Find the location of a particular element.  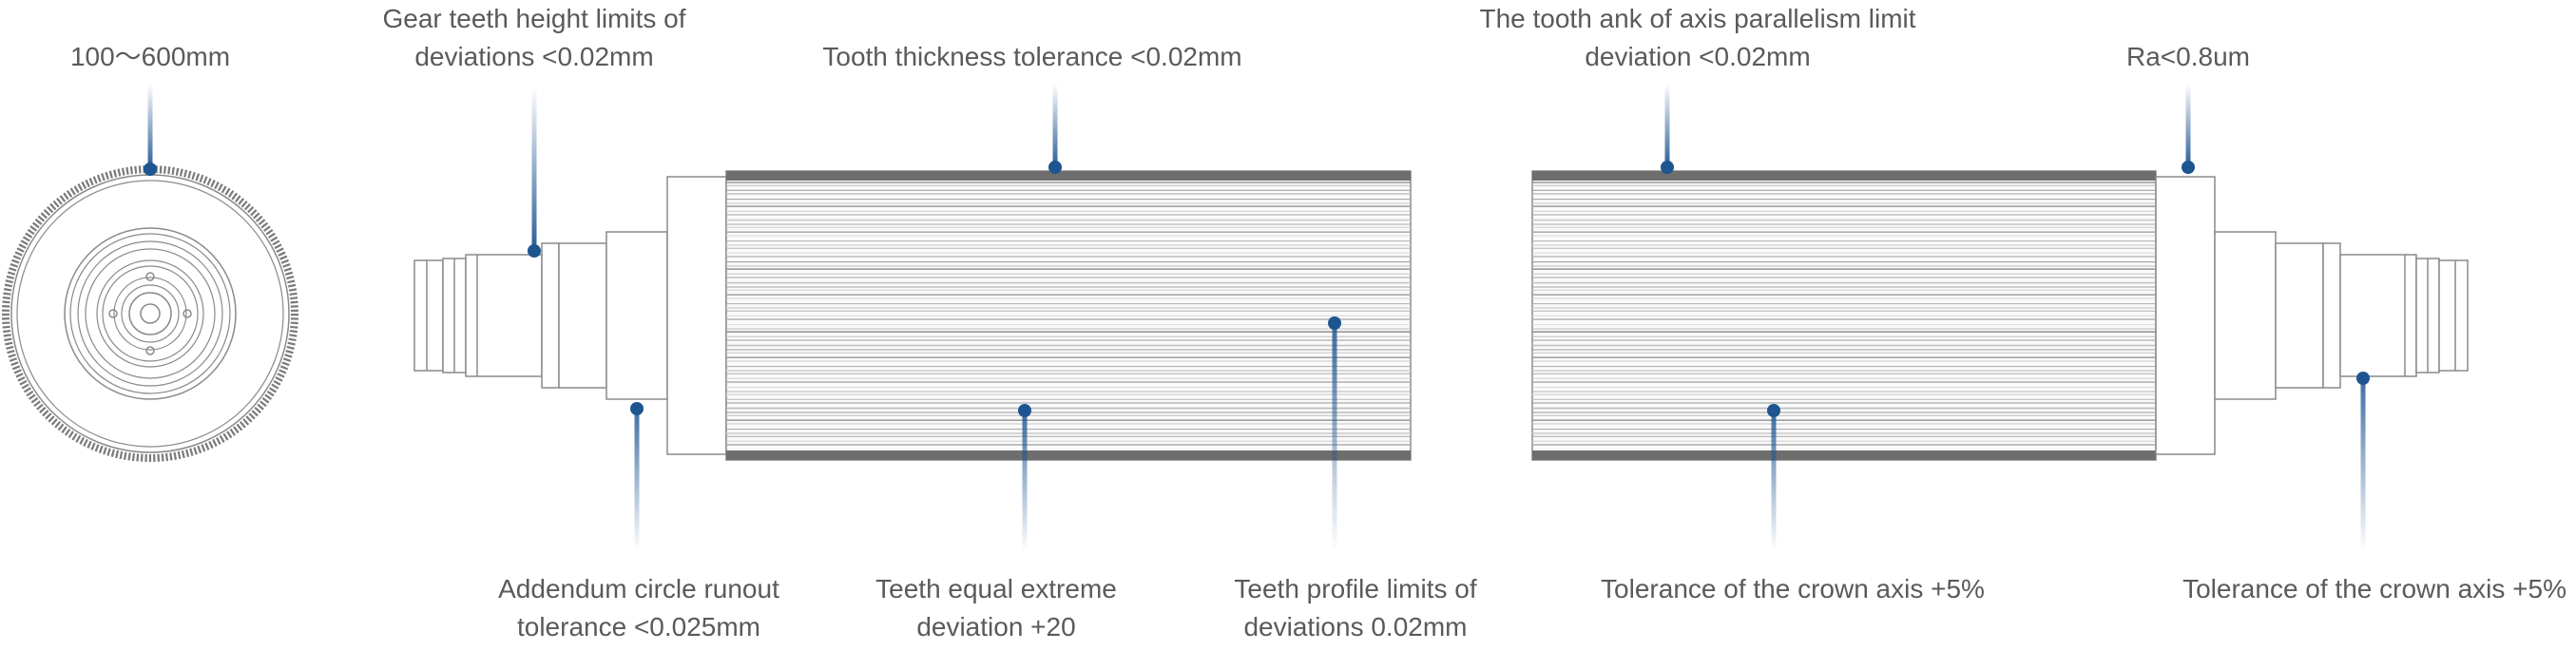

right-shaft is located at coordinates (2312, 315).